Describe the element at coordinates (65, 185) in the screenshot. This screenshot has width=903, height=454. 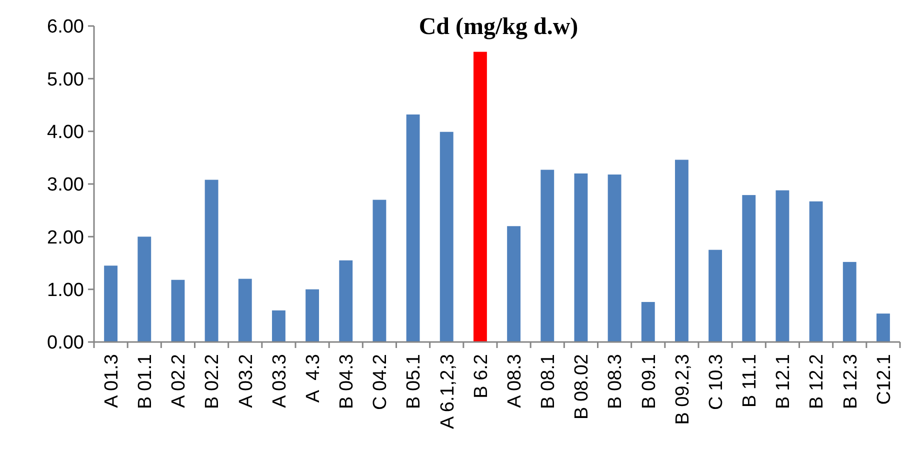
I see `y-tick-label: 3.00` at that location.